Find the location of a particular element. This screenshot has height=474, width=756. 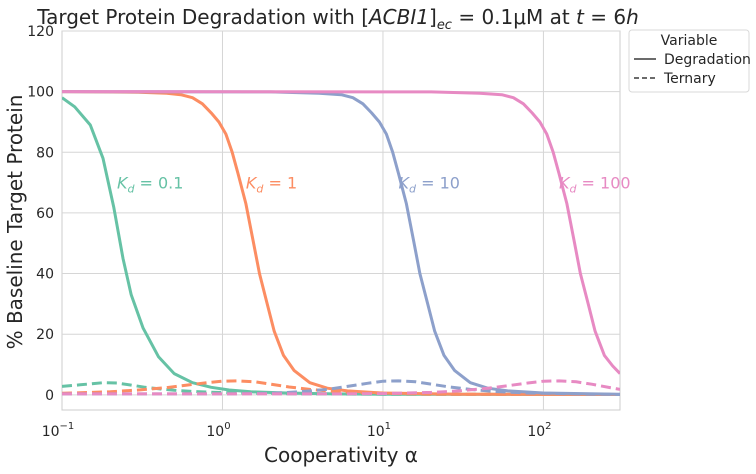

kd-annotation-3: Kd = 100 is located at coordinates (595, 185).